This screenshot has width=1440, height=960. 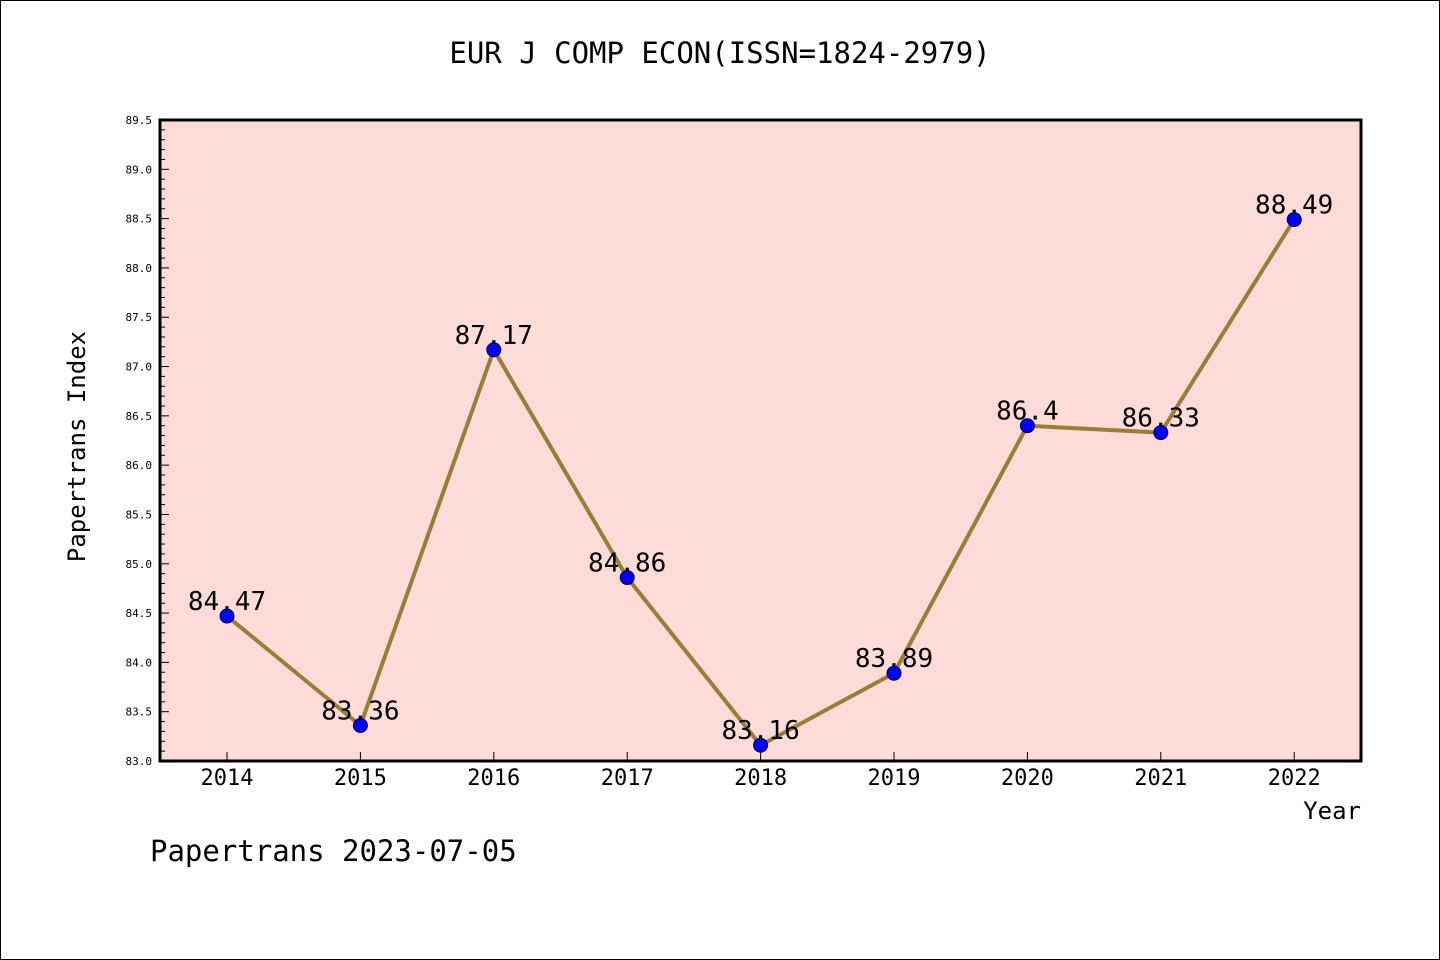 What do you see at coordinates (1294, 206) in the screenshot?
I see `data-label: 88.49` at bounding box center [1294, 206].